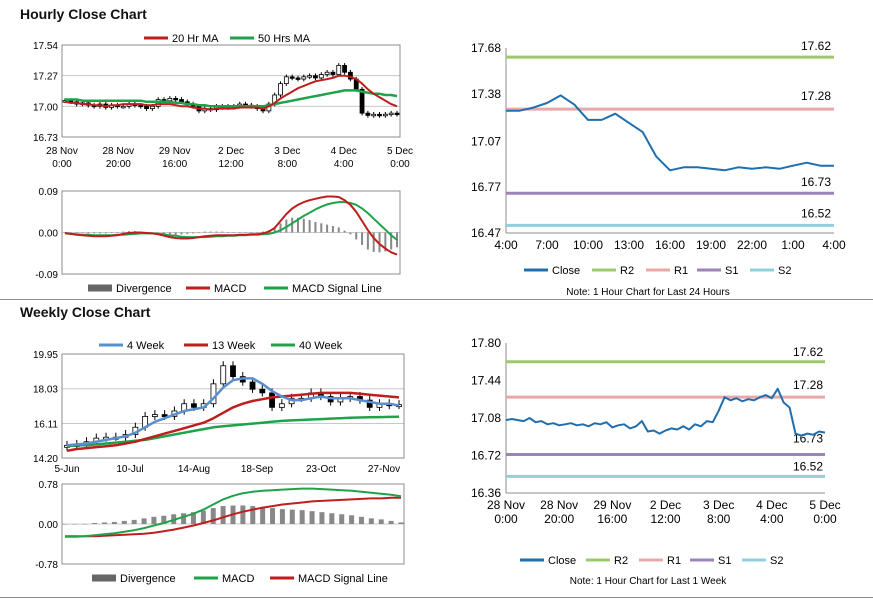 This screenshot has width=873, height=601. I want to click on legend-s2: S2, so click(776, 561).